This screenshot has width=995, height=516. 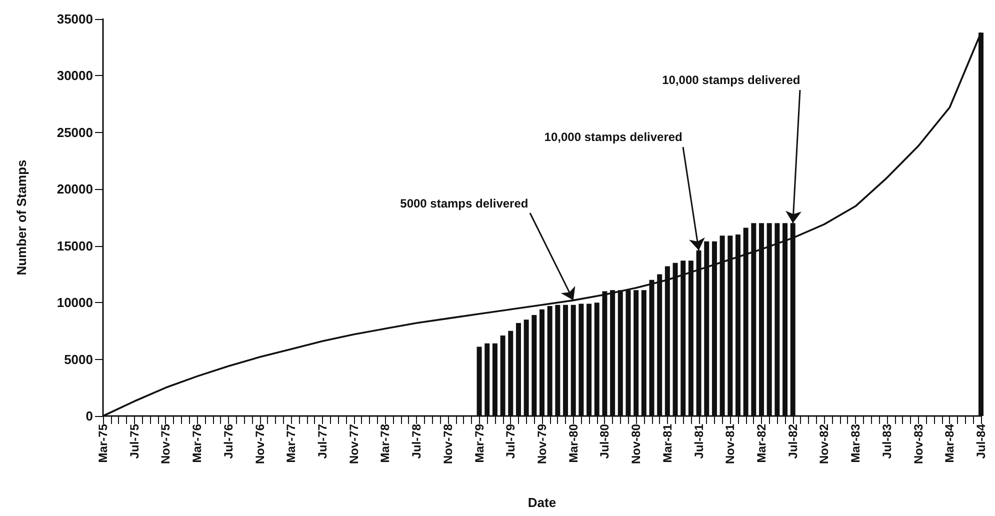 I want to click on x-tick-label: Mar-82, so click(x=761, y=443).